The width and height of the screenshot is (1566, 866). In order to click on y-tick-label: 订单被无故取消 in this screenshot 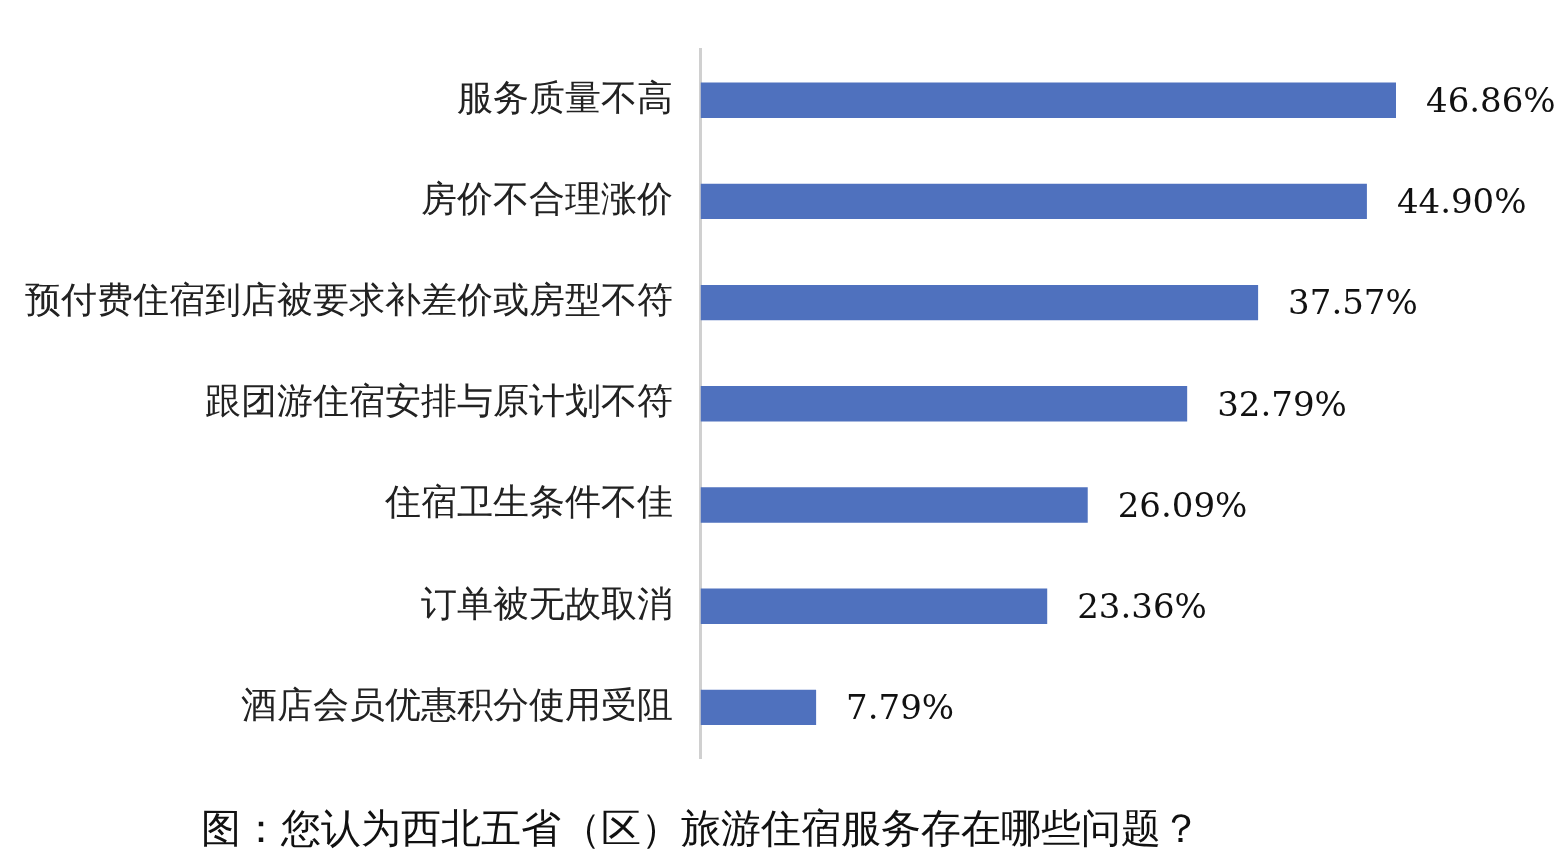, I will do `click(546, 603)`.